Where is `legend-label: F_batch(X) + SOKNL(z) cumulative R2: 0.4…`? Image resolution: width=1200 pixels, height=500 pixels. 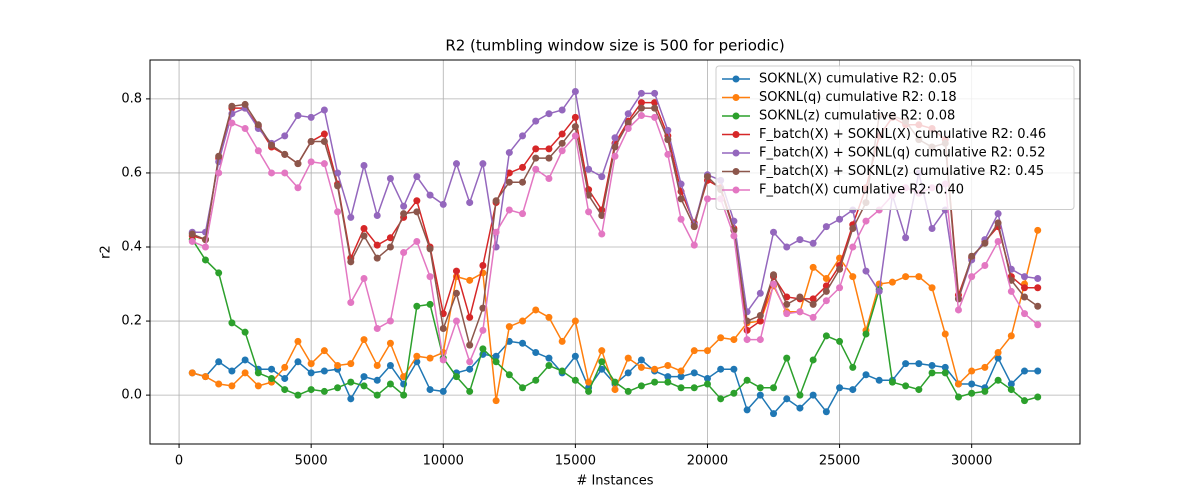 legend-label: F_batch(X) + SOKNL(z) cumulative R2: 0.4… is located at coordinates (901, 171).